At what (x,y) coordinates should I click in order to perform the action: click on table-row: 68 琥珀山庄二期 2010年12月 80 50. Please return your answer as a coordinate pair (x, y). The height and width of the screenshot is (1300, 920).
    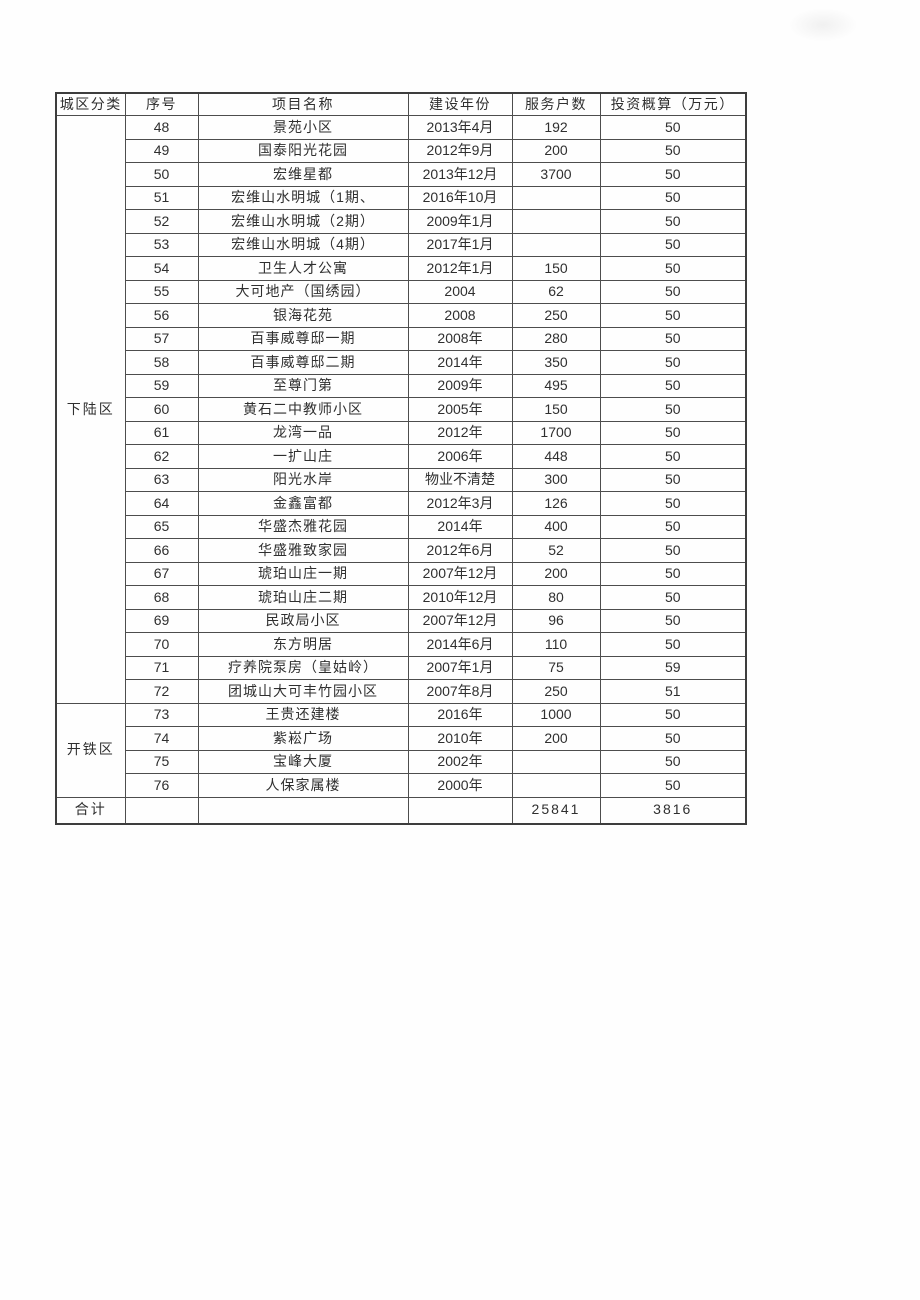
    Looking at the image, I should click on (401, 597).